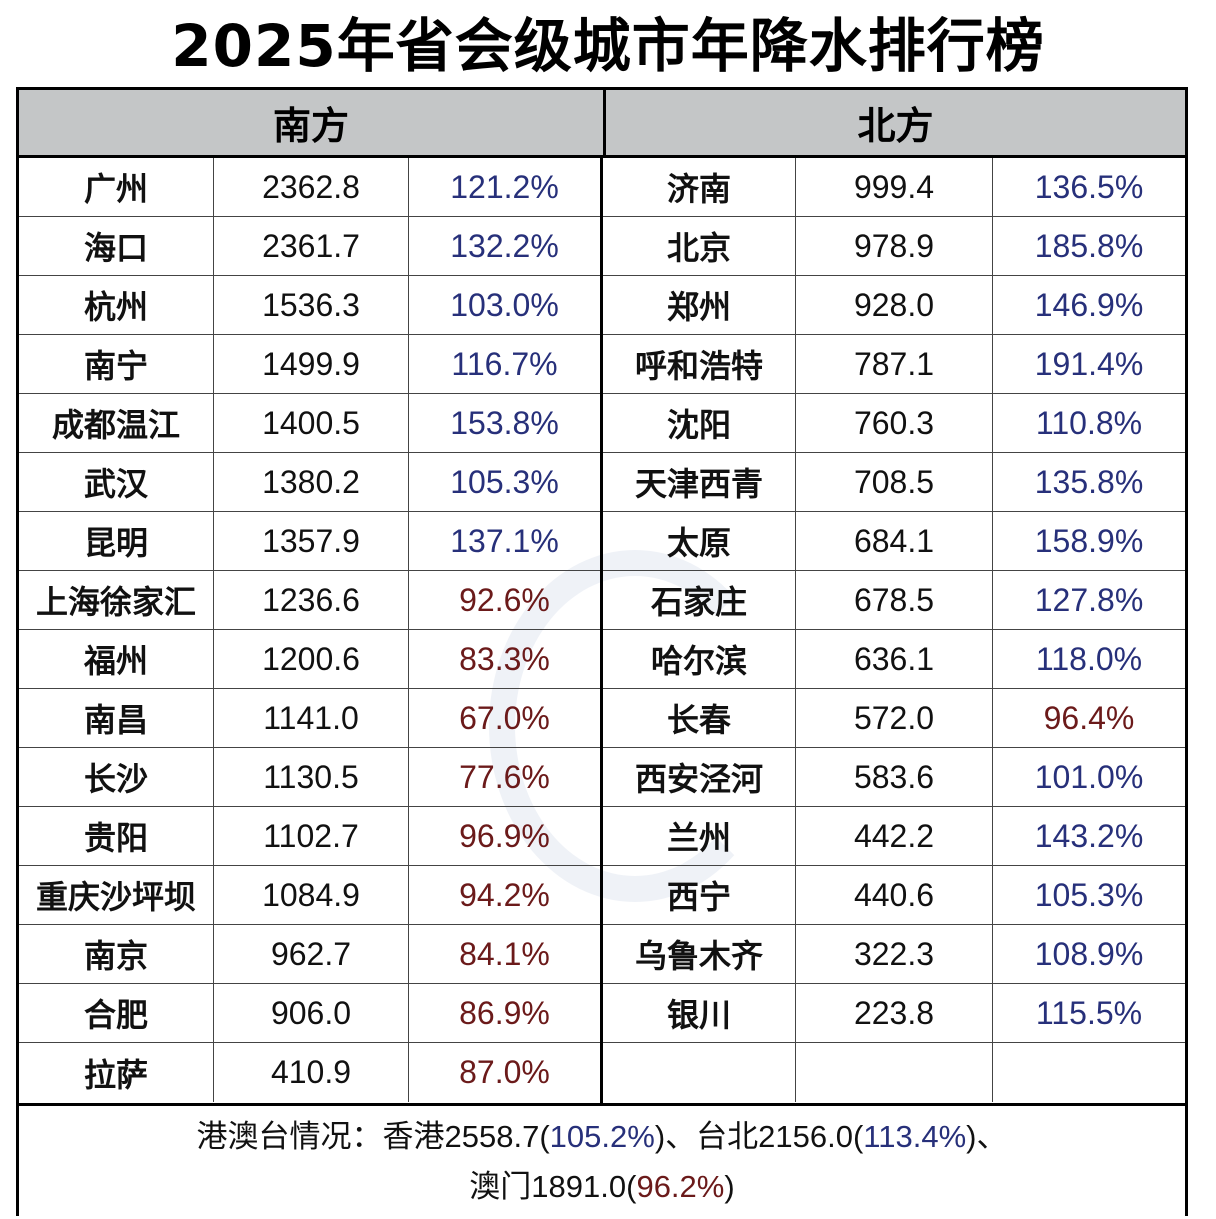  I want to click on city-name: 上海徐家汇, so click(116, 600).